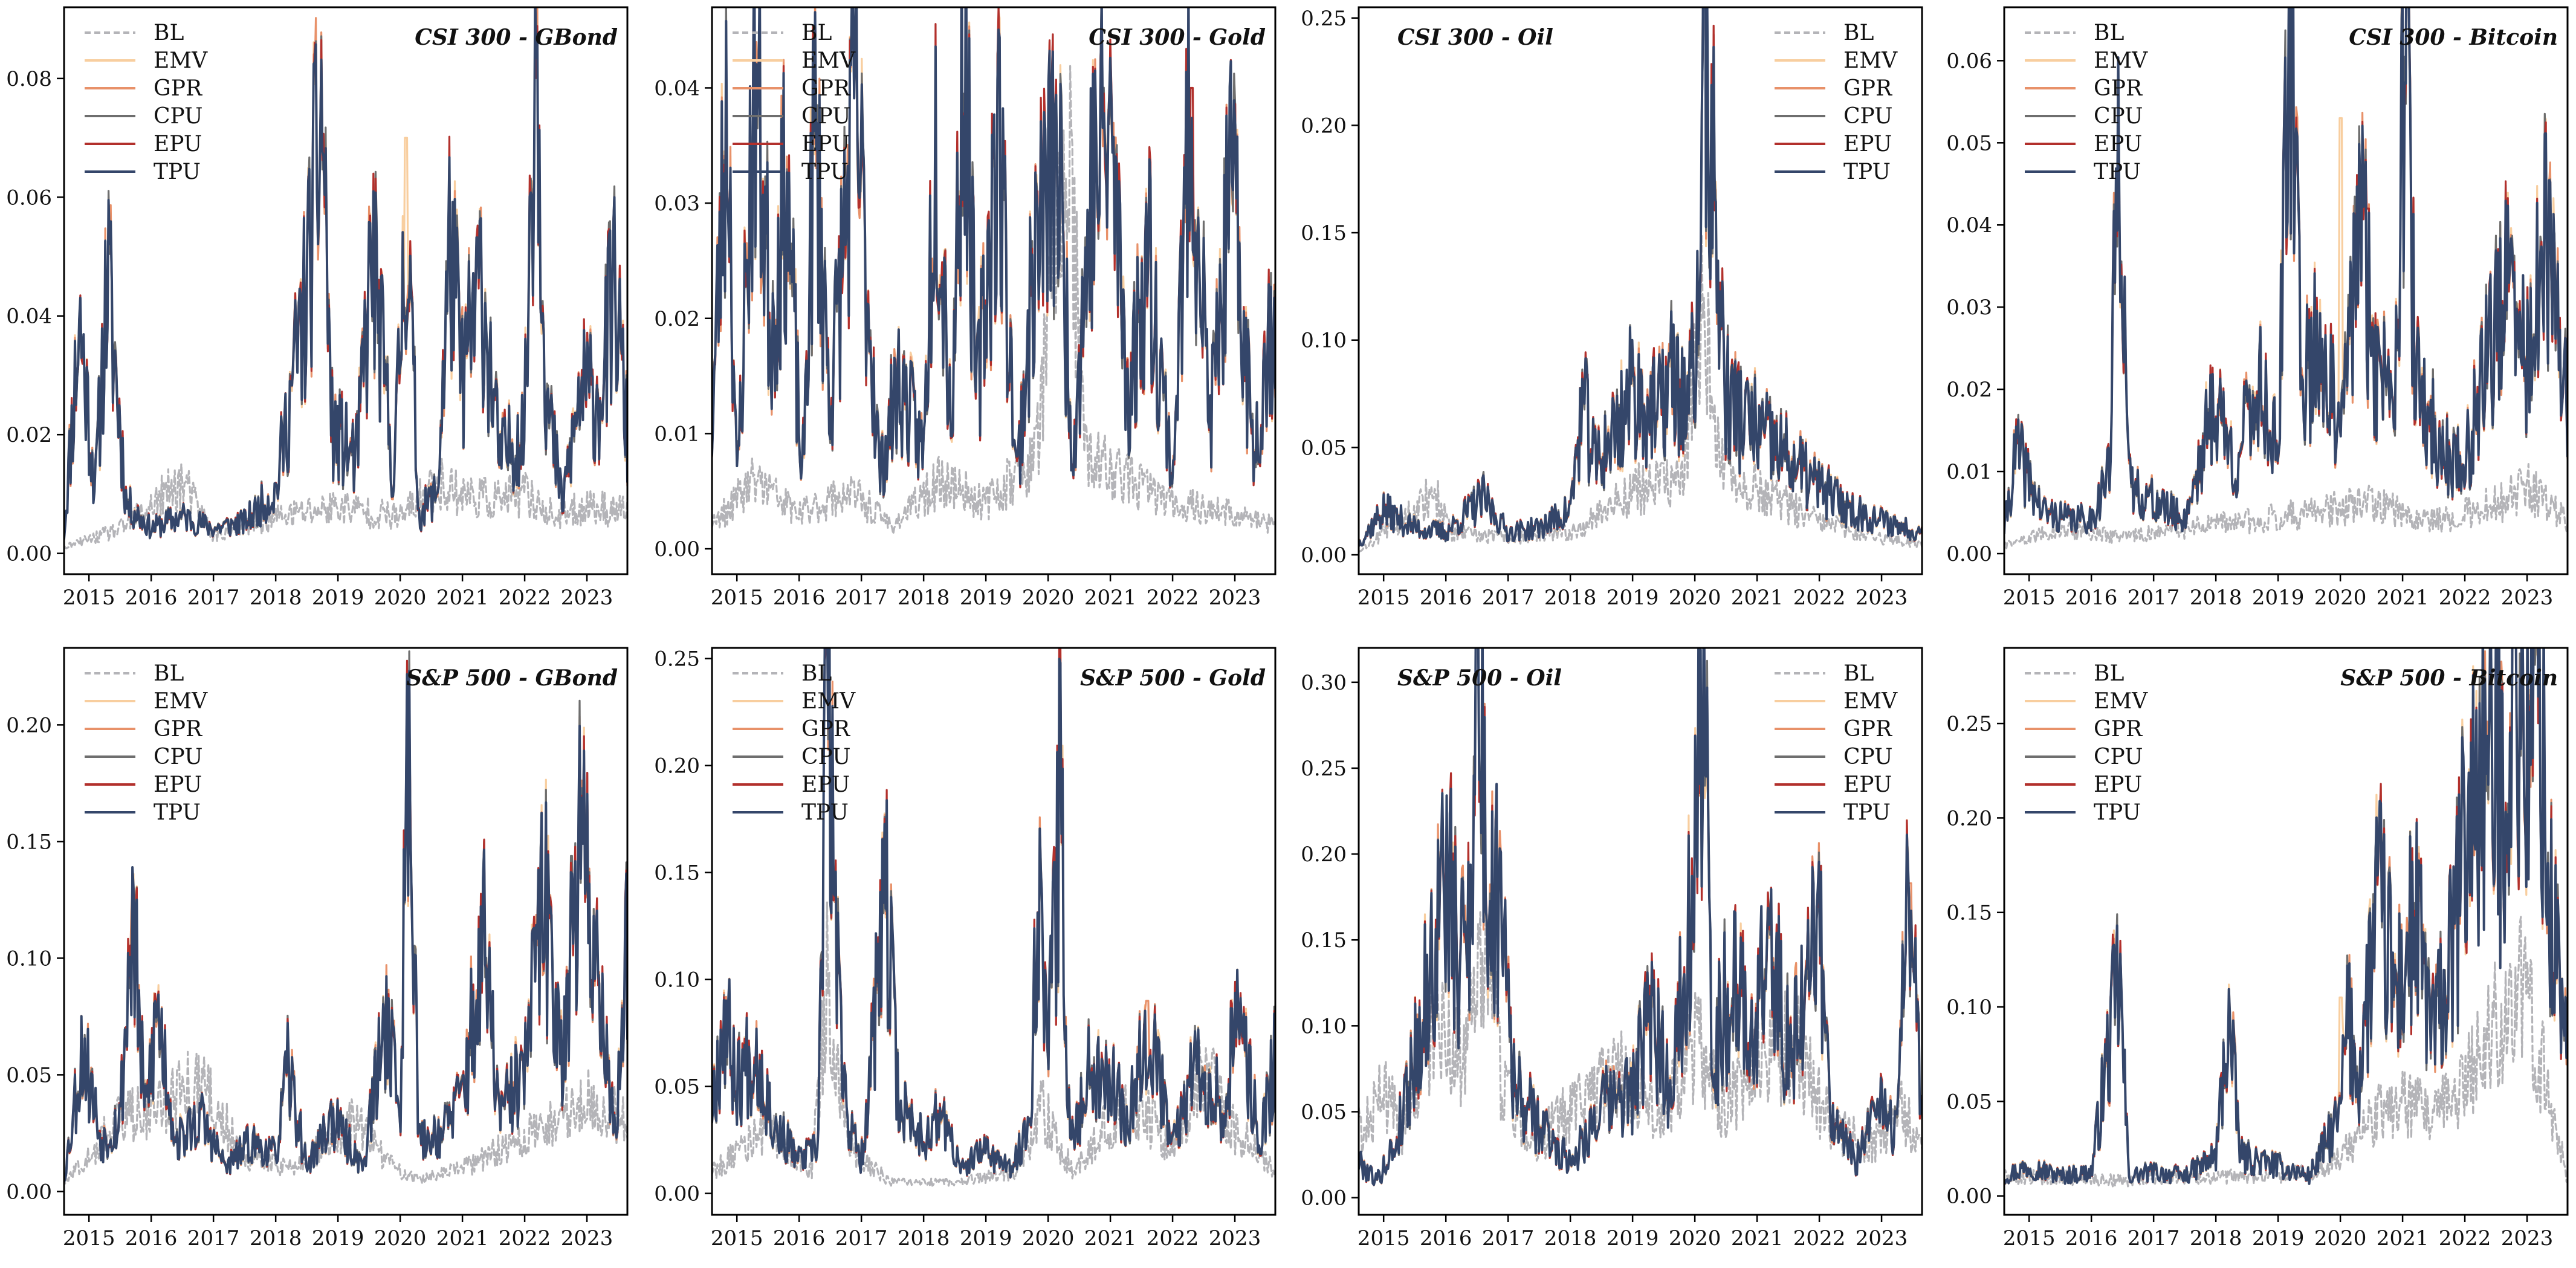 Image resolution: width=2576 pixels, height=1268 pixels. I want to click on panel-title: S&P 500 - Gold, so click(1173, 678).